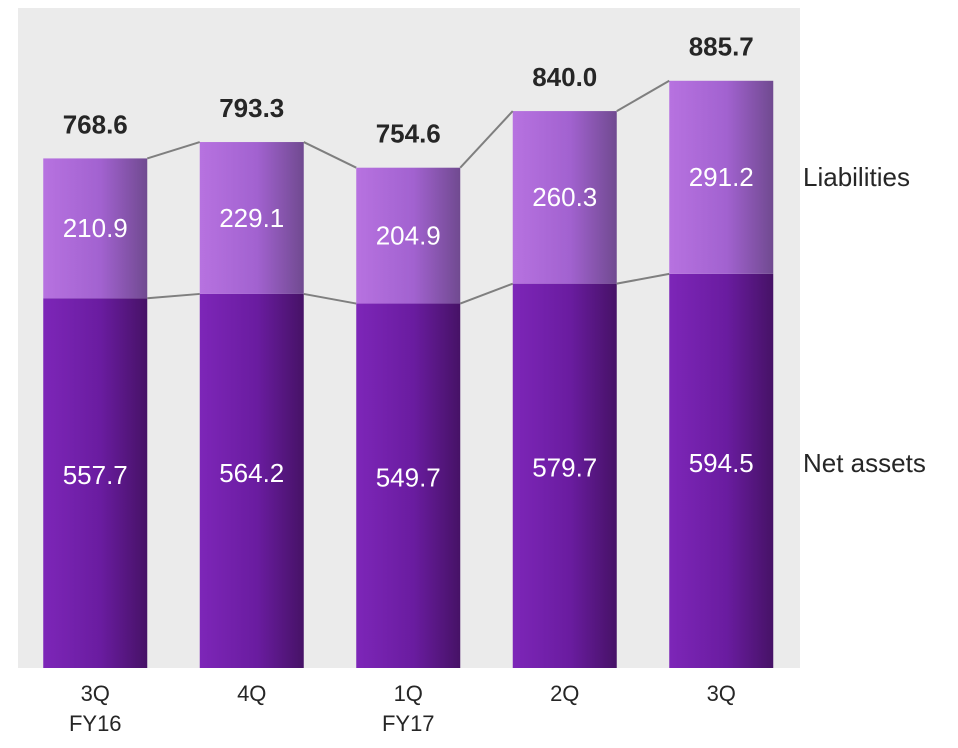 The image size is (958, 748). I want to click on x-tick-label: 4Q, so click(251, 693).